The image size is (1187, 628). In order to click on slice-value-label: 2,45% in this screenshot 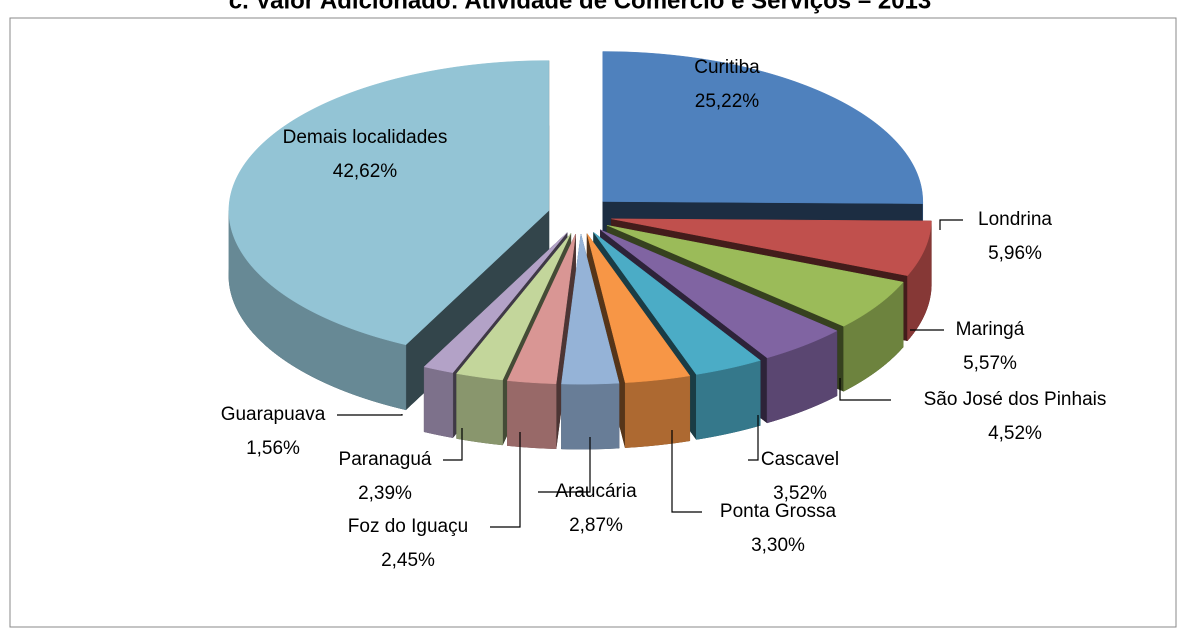, I will do `click(408, 560)`.